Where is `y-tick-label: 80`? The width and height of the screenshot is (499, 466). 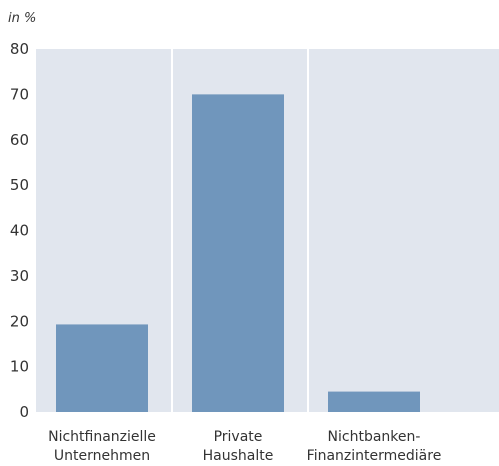
y-tick-label: 80 is located at coordinates (19, 49).